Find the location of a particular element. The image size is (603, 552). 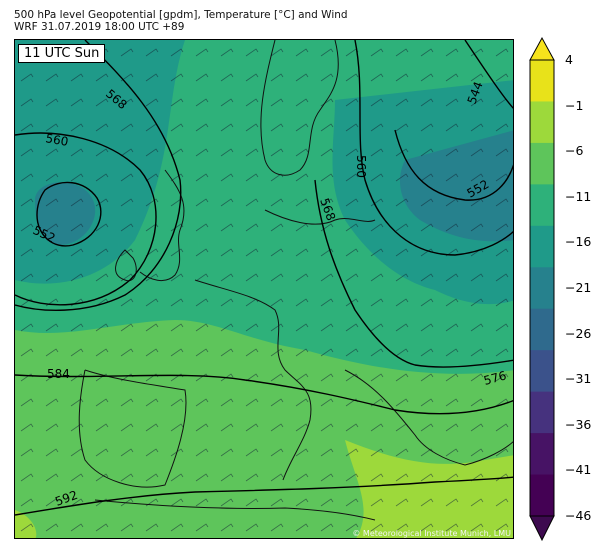

colorbar-tick-label: −6 is located at coordinates (574, 151).